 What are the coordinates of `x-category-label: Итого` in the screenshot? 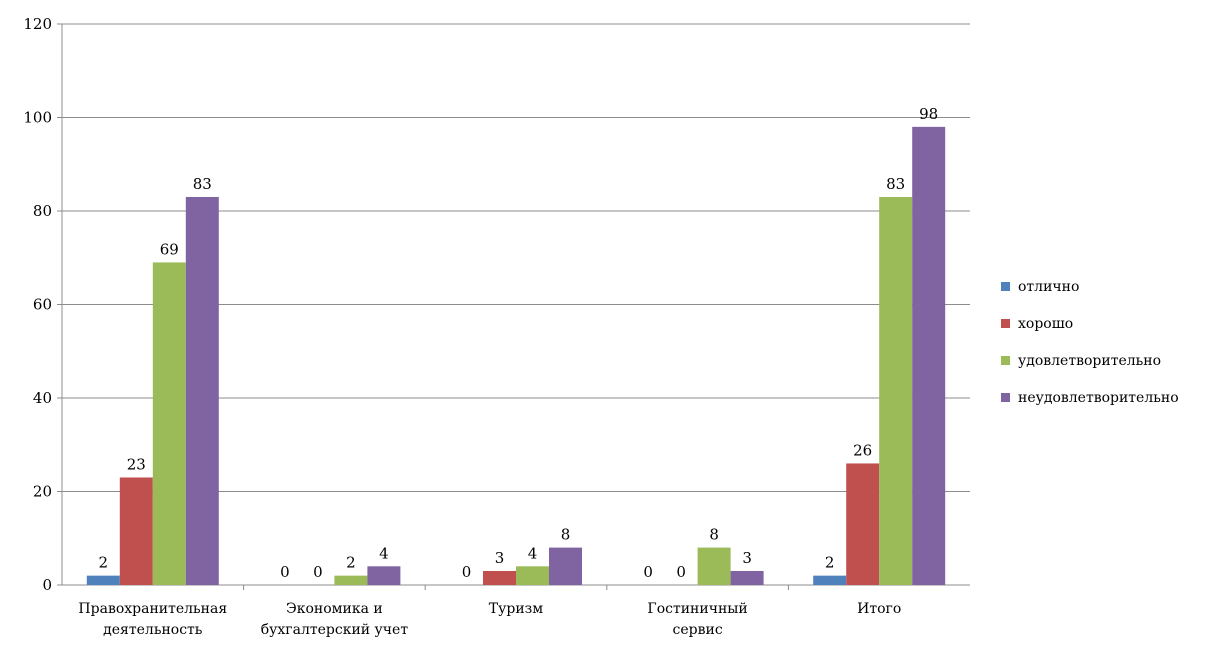 It's located at (879, 609).